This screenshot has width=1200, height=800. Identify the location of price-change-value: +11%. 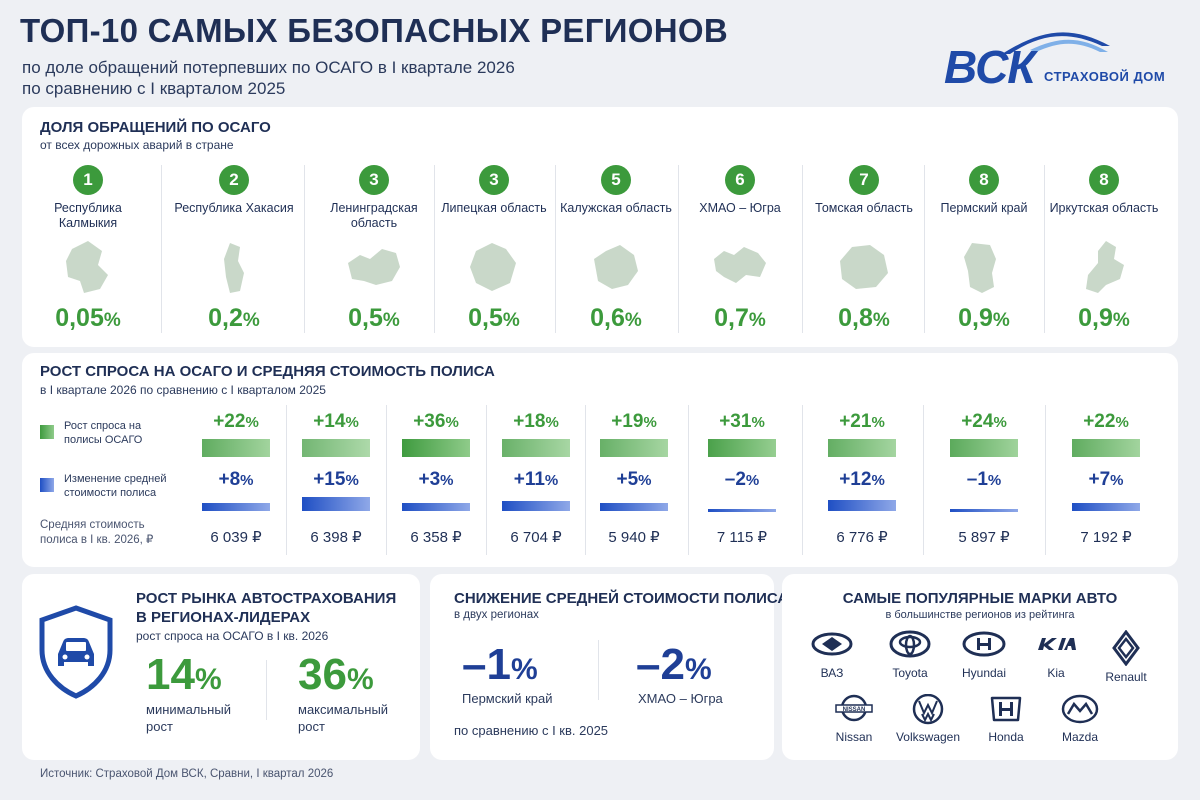
(536, 479).